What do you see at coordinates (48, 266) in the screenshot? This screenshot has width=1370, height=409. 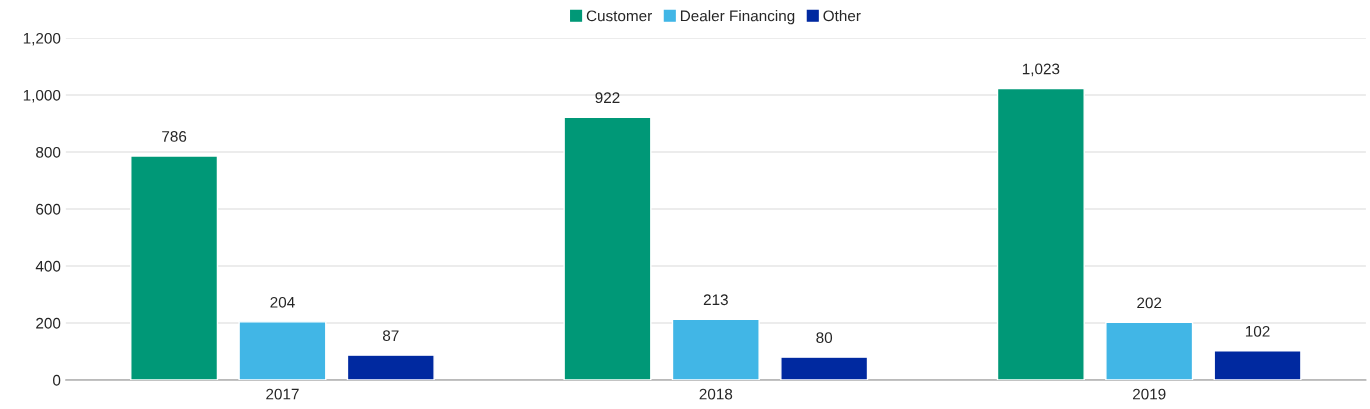 I see `y-tick-label: 400` at bounding box center [48, 266].